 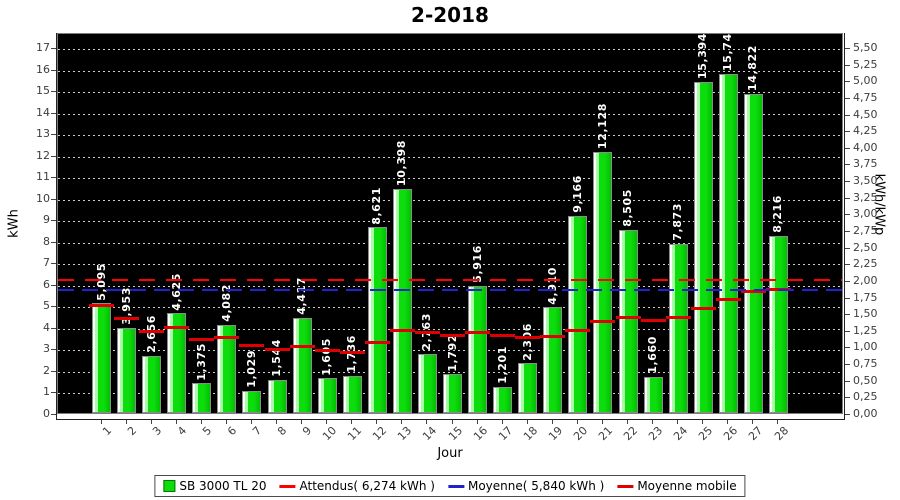 What do you see at coordinates (450, 15) in the screenshot?
I see `chart-title: 2-2018` at bounding box center [450, 15].